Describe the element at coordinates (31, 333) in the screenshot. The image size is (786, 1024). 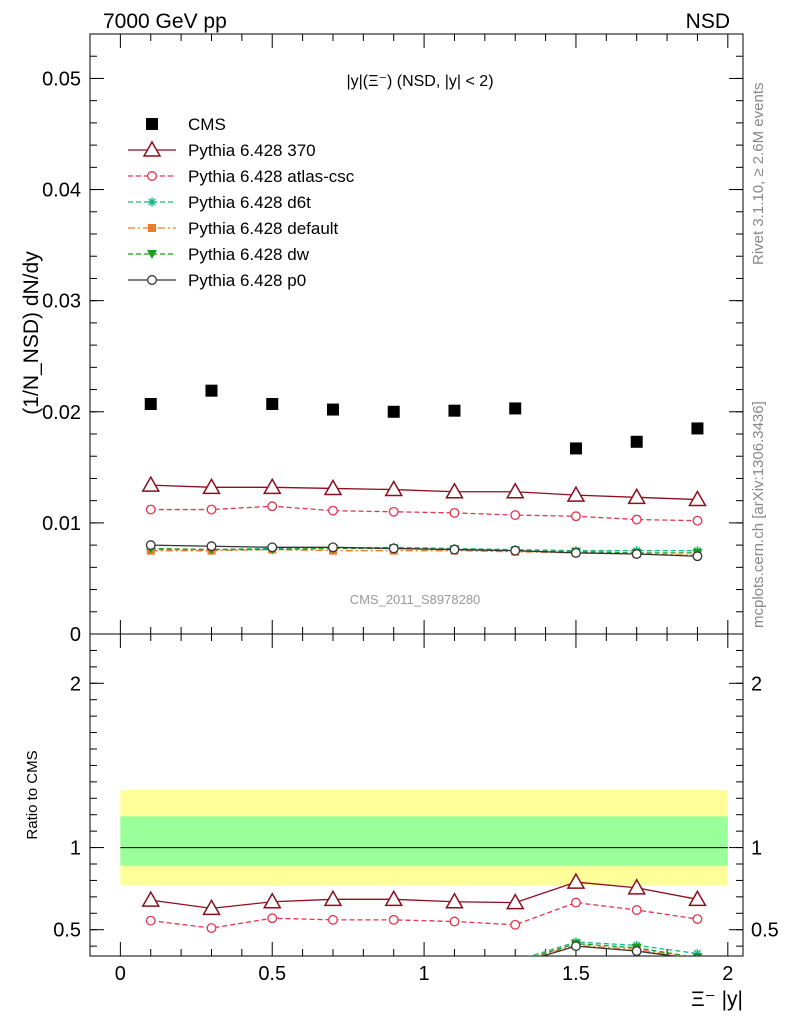
I see `main-ylabel: (1/N_NSD) dN/dy` at that location.